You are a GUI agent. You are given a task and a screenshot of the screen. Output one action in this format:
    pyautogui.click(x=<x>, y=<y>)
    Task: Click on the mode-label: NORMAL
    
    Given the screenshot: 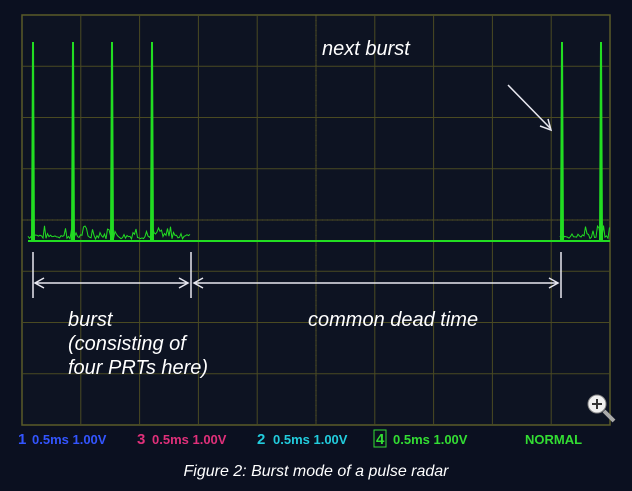 What is the action you would take?
    pyautogui.click(x=553, y=439)
    